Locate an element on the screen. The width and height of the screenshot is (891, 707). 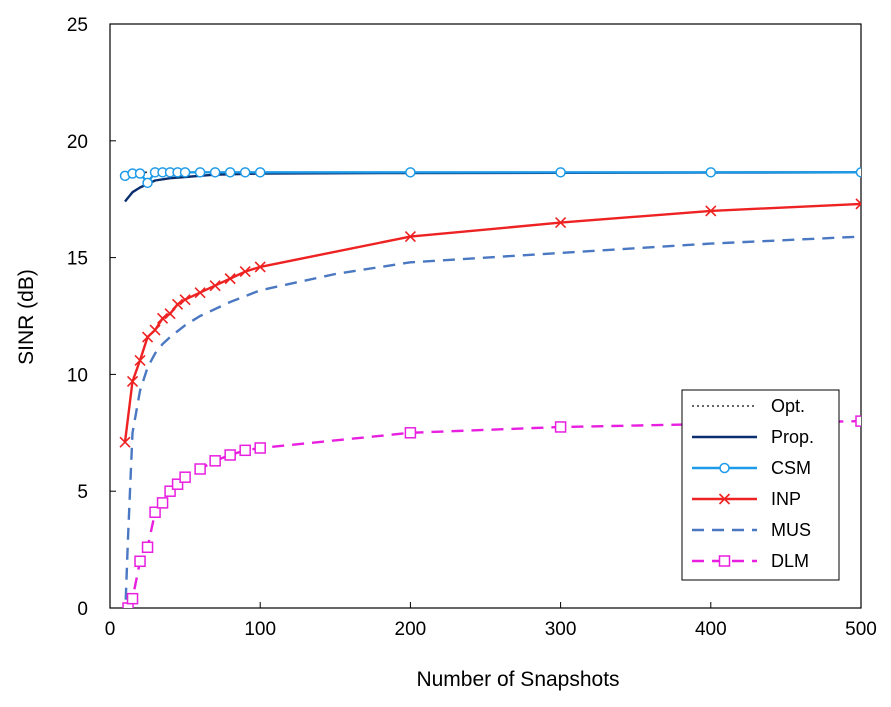
x-axis-title: Number of Snapshots is located at coordinates (517, 679).